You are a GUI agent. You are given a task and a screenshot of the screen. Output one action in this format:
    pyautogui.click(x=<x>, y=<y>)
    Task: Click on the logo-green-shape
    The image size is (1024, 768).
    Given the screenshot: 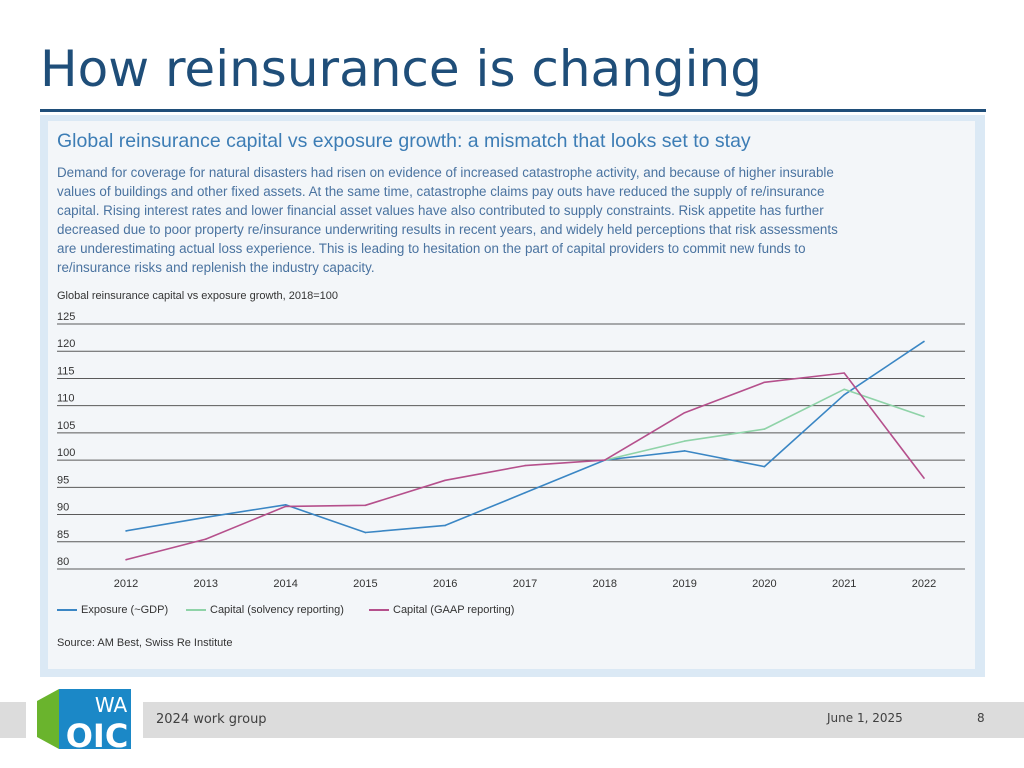 What is the action you would take?
    pyautogui.click(x=48, y=719)
    